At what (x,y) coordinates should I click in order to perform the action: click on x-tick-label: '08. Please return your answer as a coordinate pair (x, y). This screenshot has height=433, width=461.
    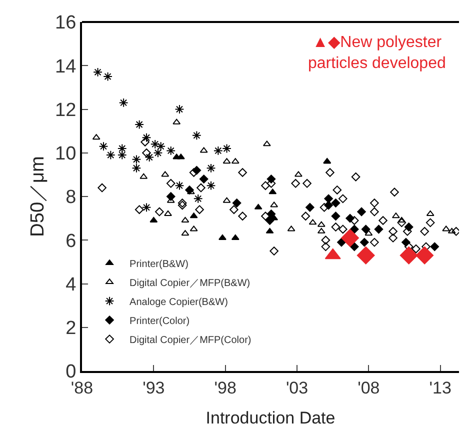
    Looking at the image, I should click on (369, 388).